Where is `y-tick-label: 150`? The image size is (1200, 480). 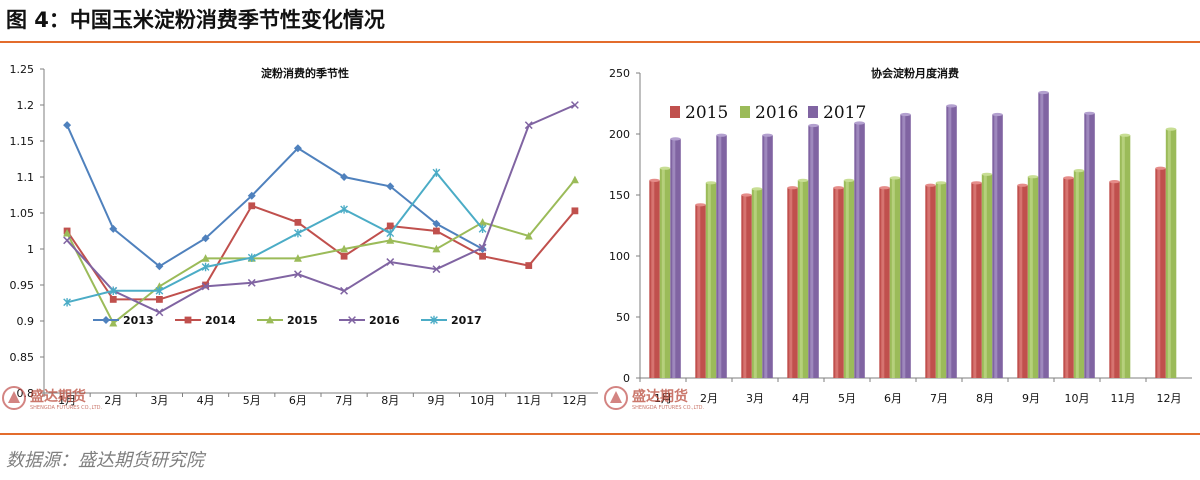
y-tick-label: 150 is located at coordinates (619, 195).